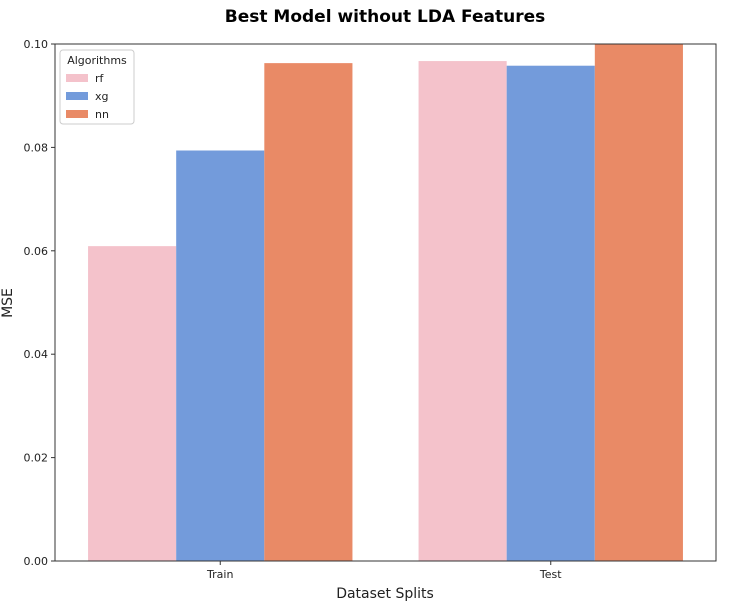  What do you see at coordinates (550, 574) in the screenshot?
I see `x-tick-label: Test` at bounding box center [550, 574].